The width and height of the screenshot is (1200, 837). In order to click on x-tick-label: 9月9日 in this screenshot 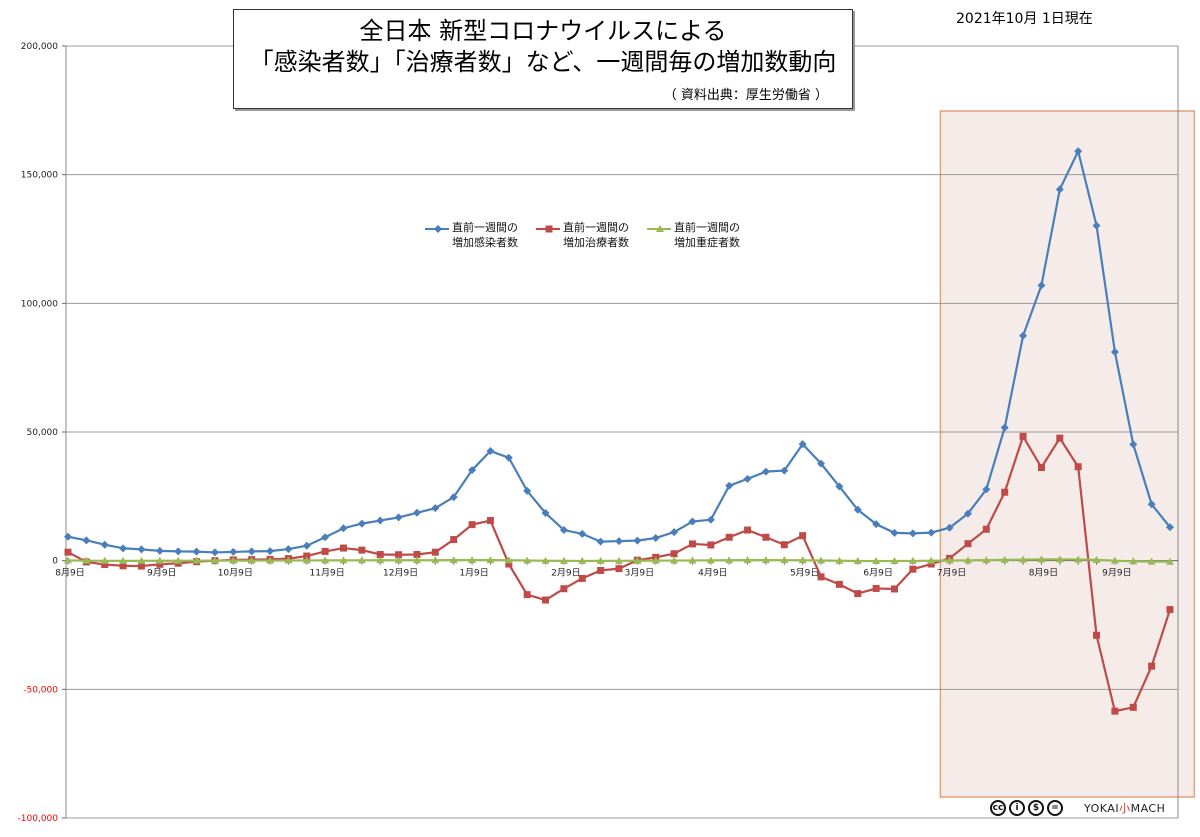, I will do `click(161, 573)`.